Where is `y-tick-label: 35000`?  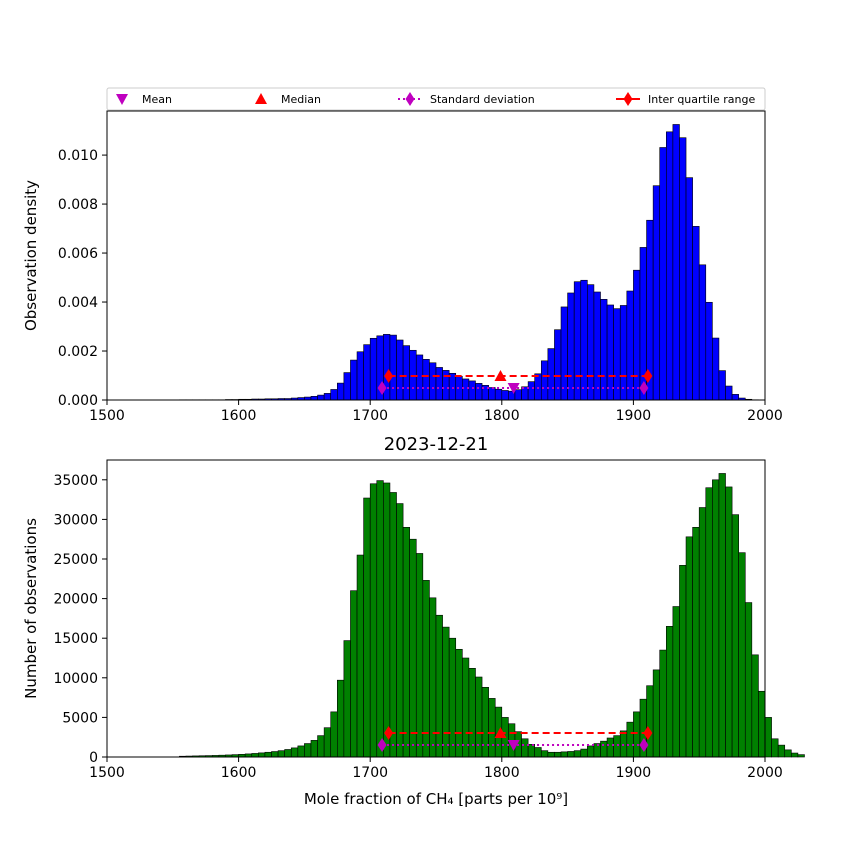 y-tick-label: 35000 is located at coordinates (75, 481).